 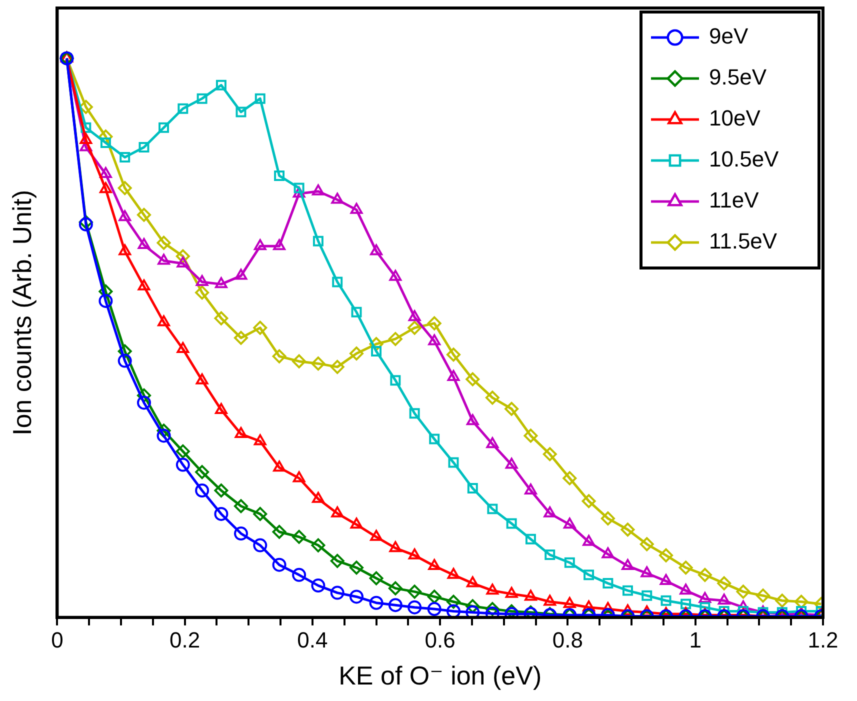 What do you see at coordinates (568, 640) in the screenshot?
I see `x-tick-label: 0.8` at bounding box center [568, 640].